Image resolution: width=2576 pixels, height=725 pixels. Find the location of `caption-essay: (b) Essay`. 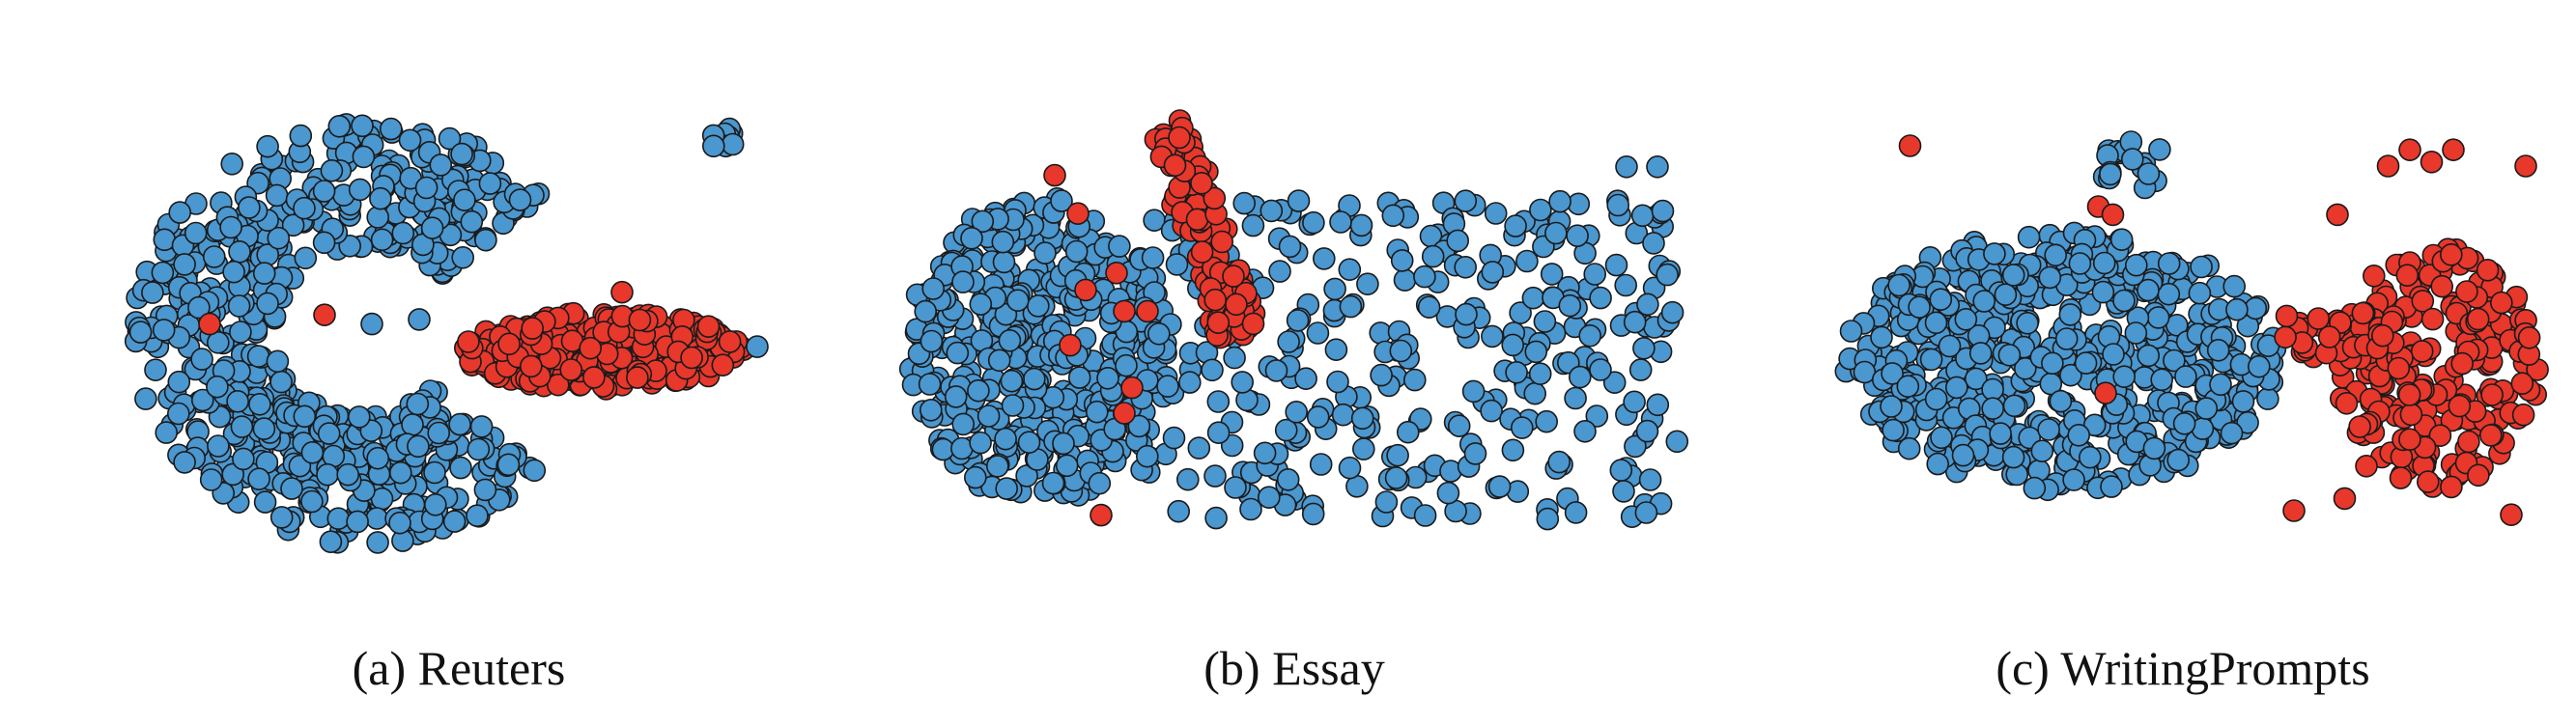

caption-essay: (b) Essay is located at coordinates (1294, 668).